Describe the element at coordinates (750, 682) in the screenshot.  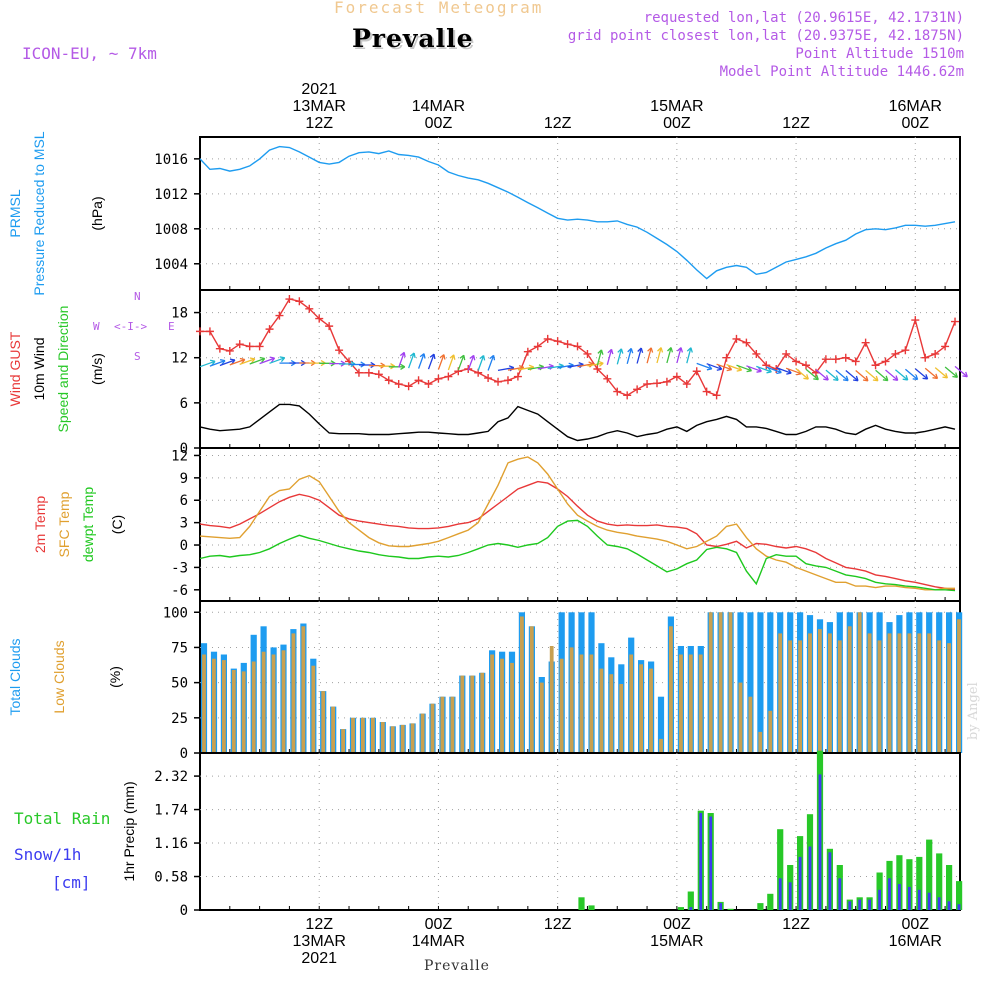
I see `bar-total` at that location.